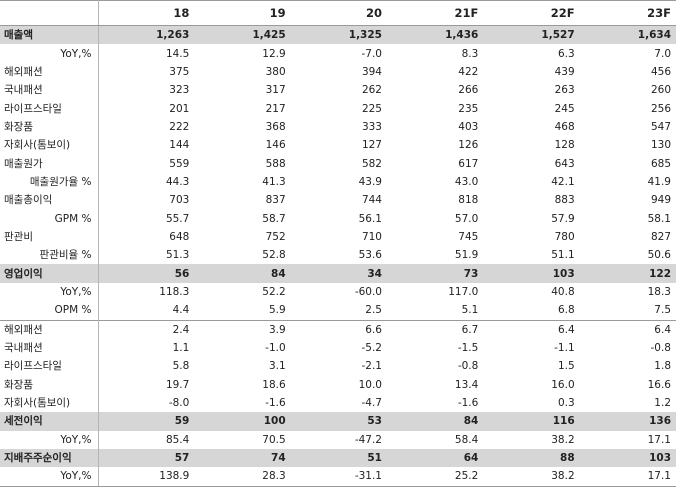  What do you see at coordinates (564, 145) in the screenshot?
I see `value-cell: 128` at bounding box center [564, 145].